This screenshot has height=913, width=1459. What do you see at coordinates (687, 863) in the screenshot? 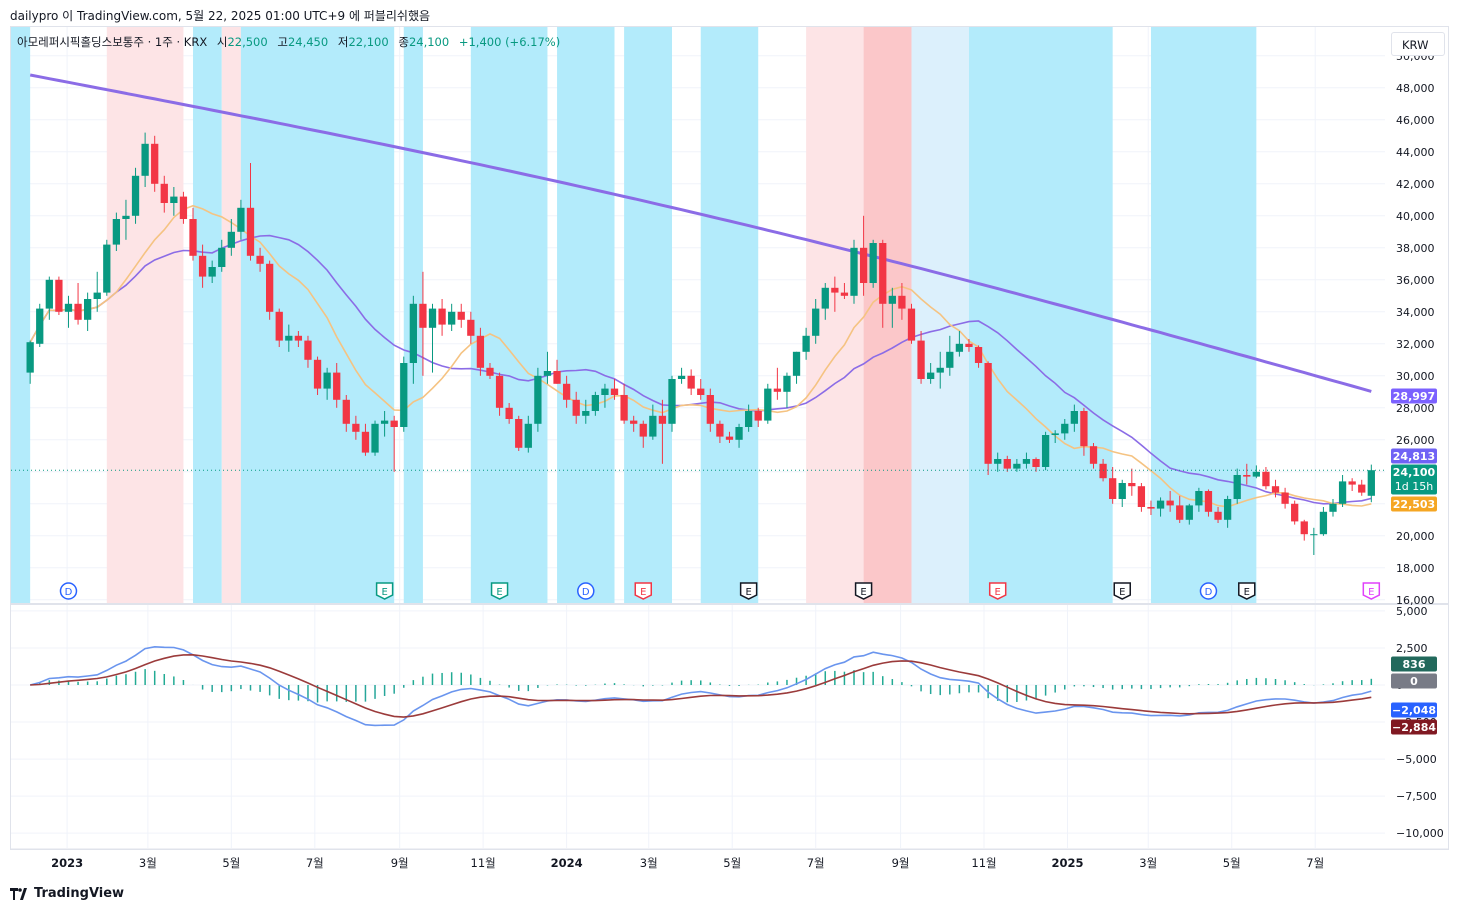
I see `time-axis: 2023 3월 5월 7월 9월 11월 2024 3월 5월 7월 9월 11월 2025 3월 5월 7월` at bounding box center [687, 863].